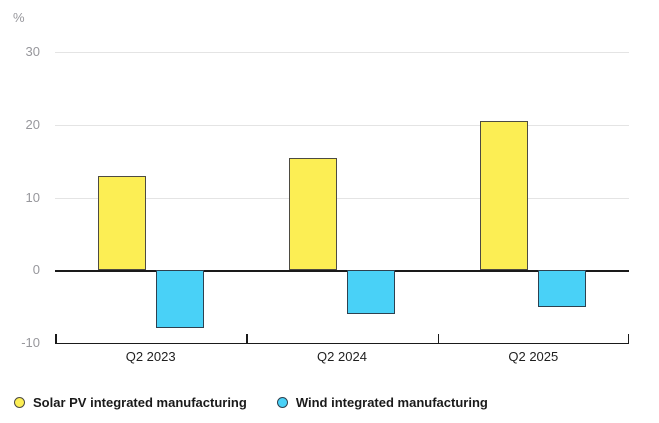 The width and height of the screenshot is (659, 423). Describe the element at coordinates (282, 402) in the screenshot. I see `legend-swatch-wind-icon` at that location.